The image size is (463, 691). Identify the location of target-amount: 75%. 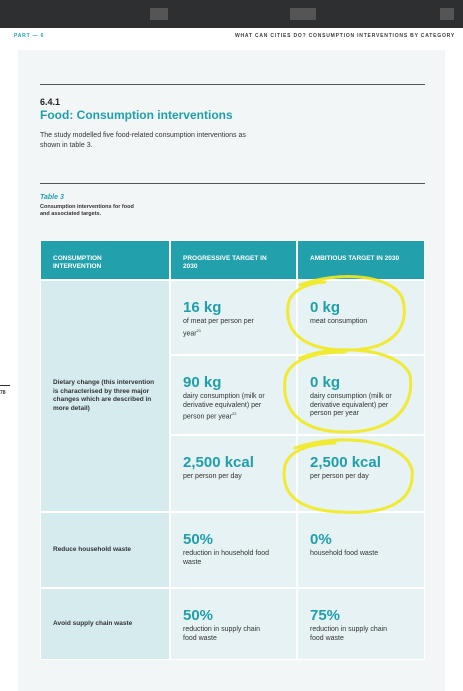
(325, 615).